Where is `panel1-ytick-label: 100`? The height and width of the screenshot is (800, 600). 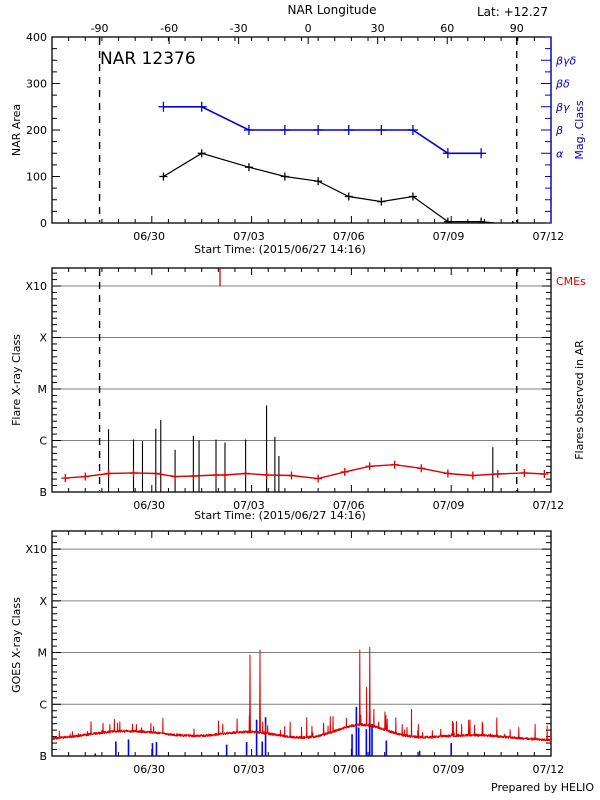
panel1-ytick-label: 100 is located at coordinates (36, 177).